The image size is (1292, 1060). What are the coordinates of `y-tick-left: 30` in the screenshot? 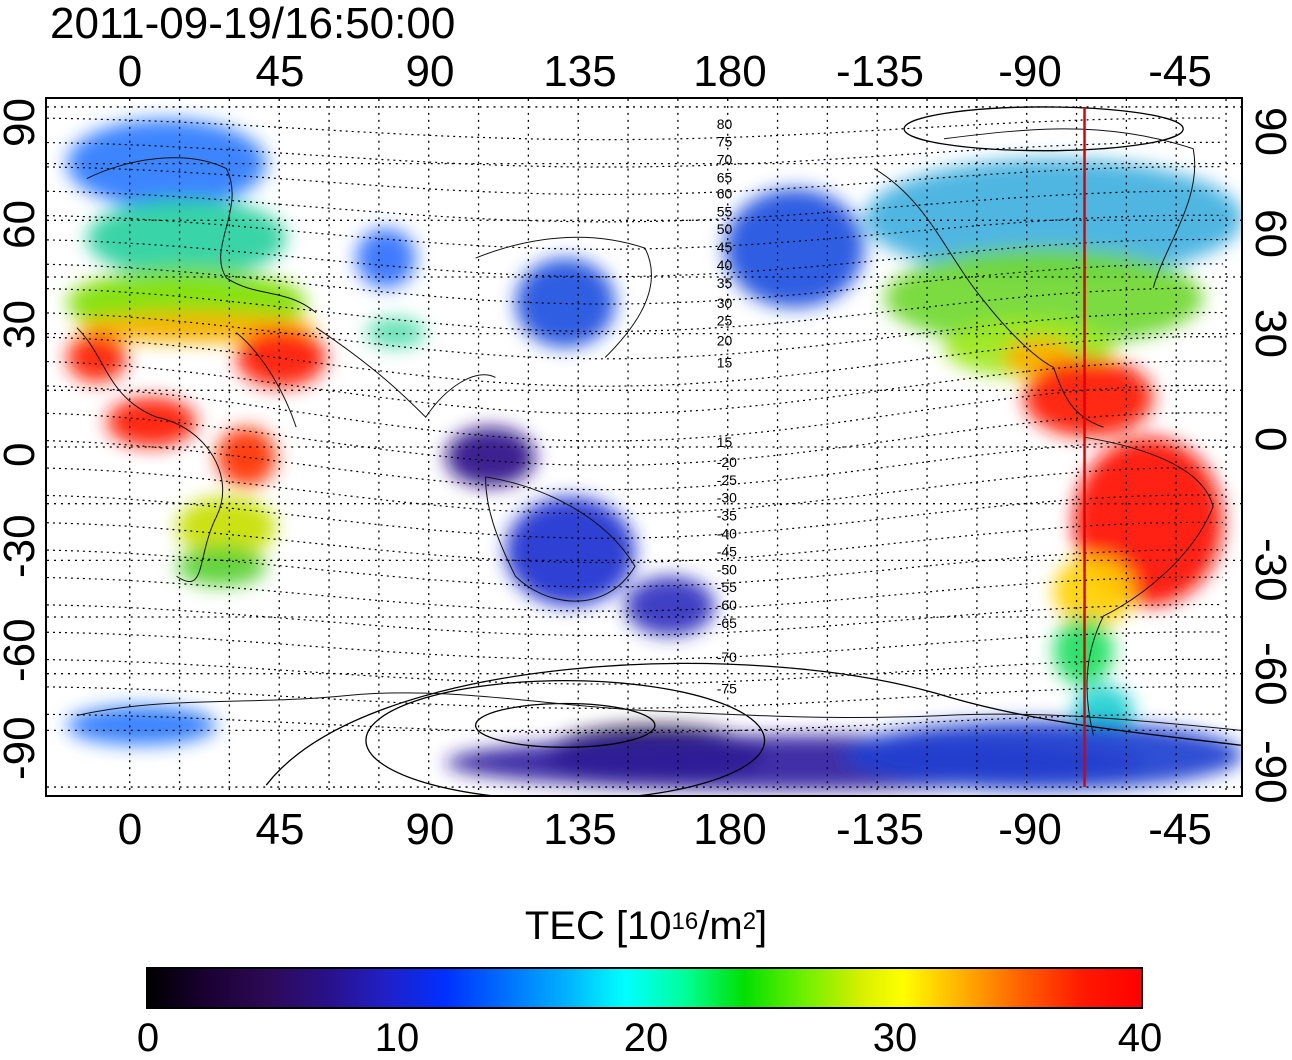 It's located at (22, 324).